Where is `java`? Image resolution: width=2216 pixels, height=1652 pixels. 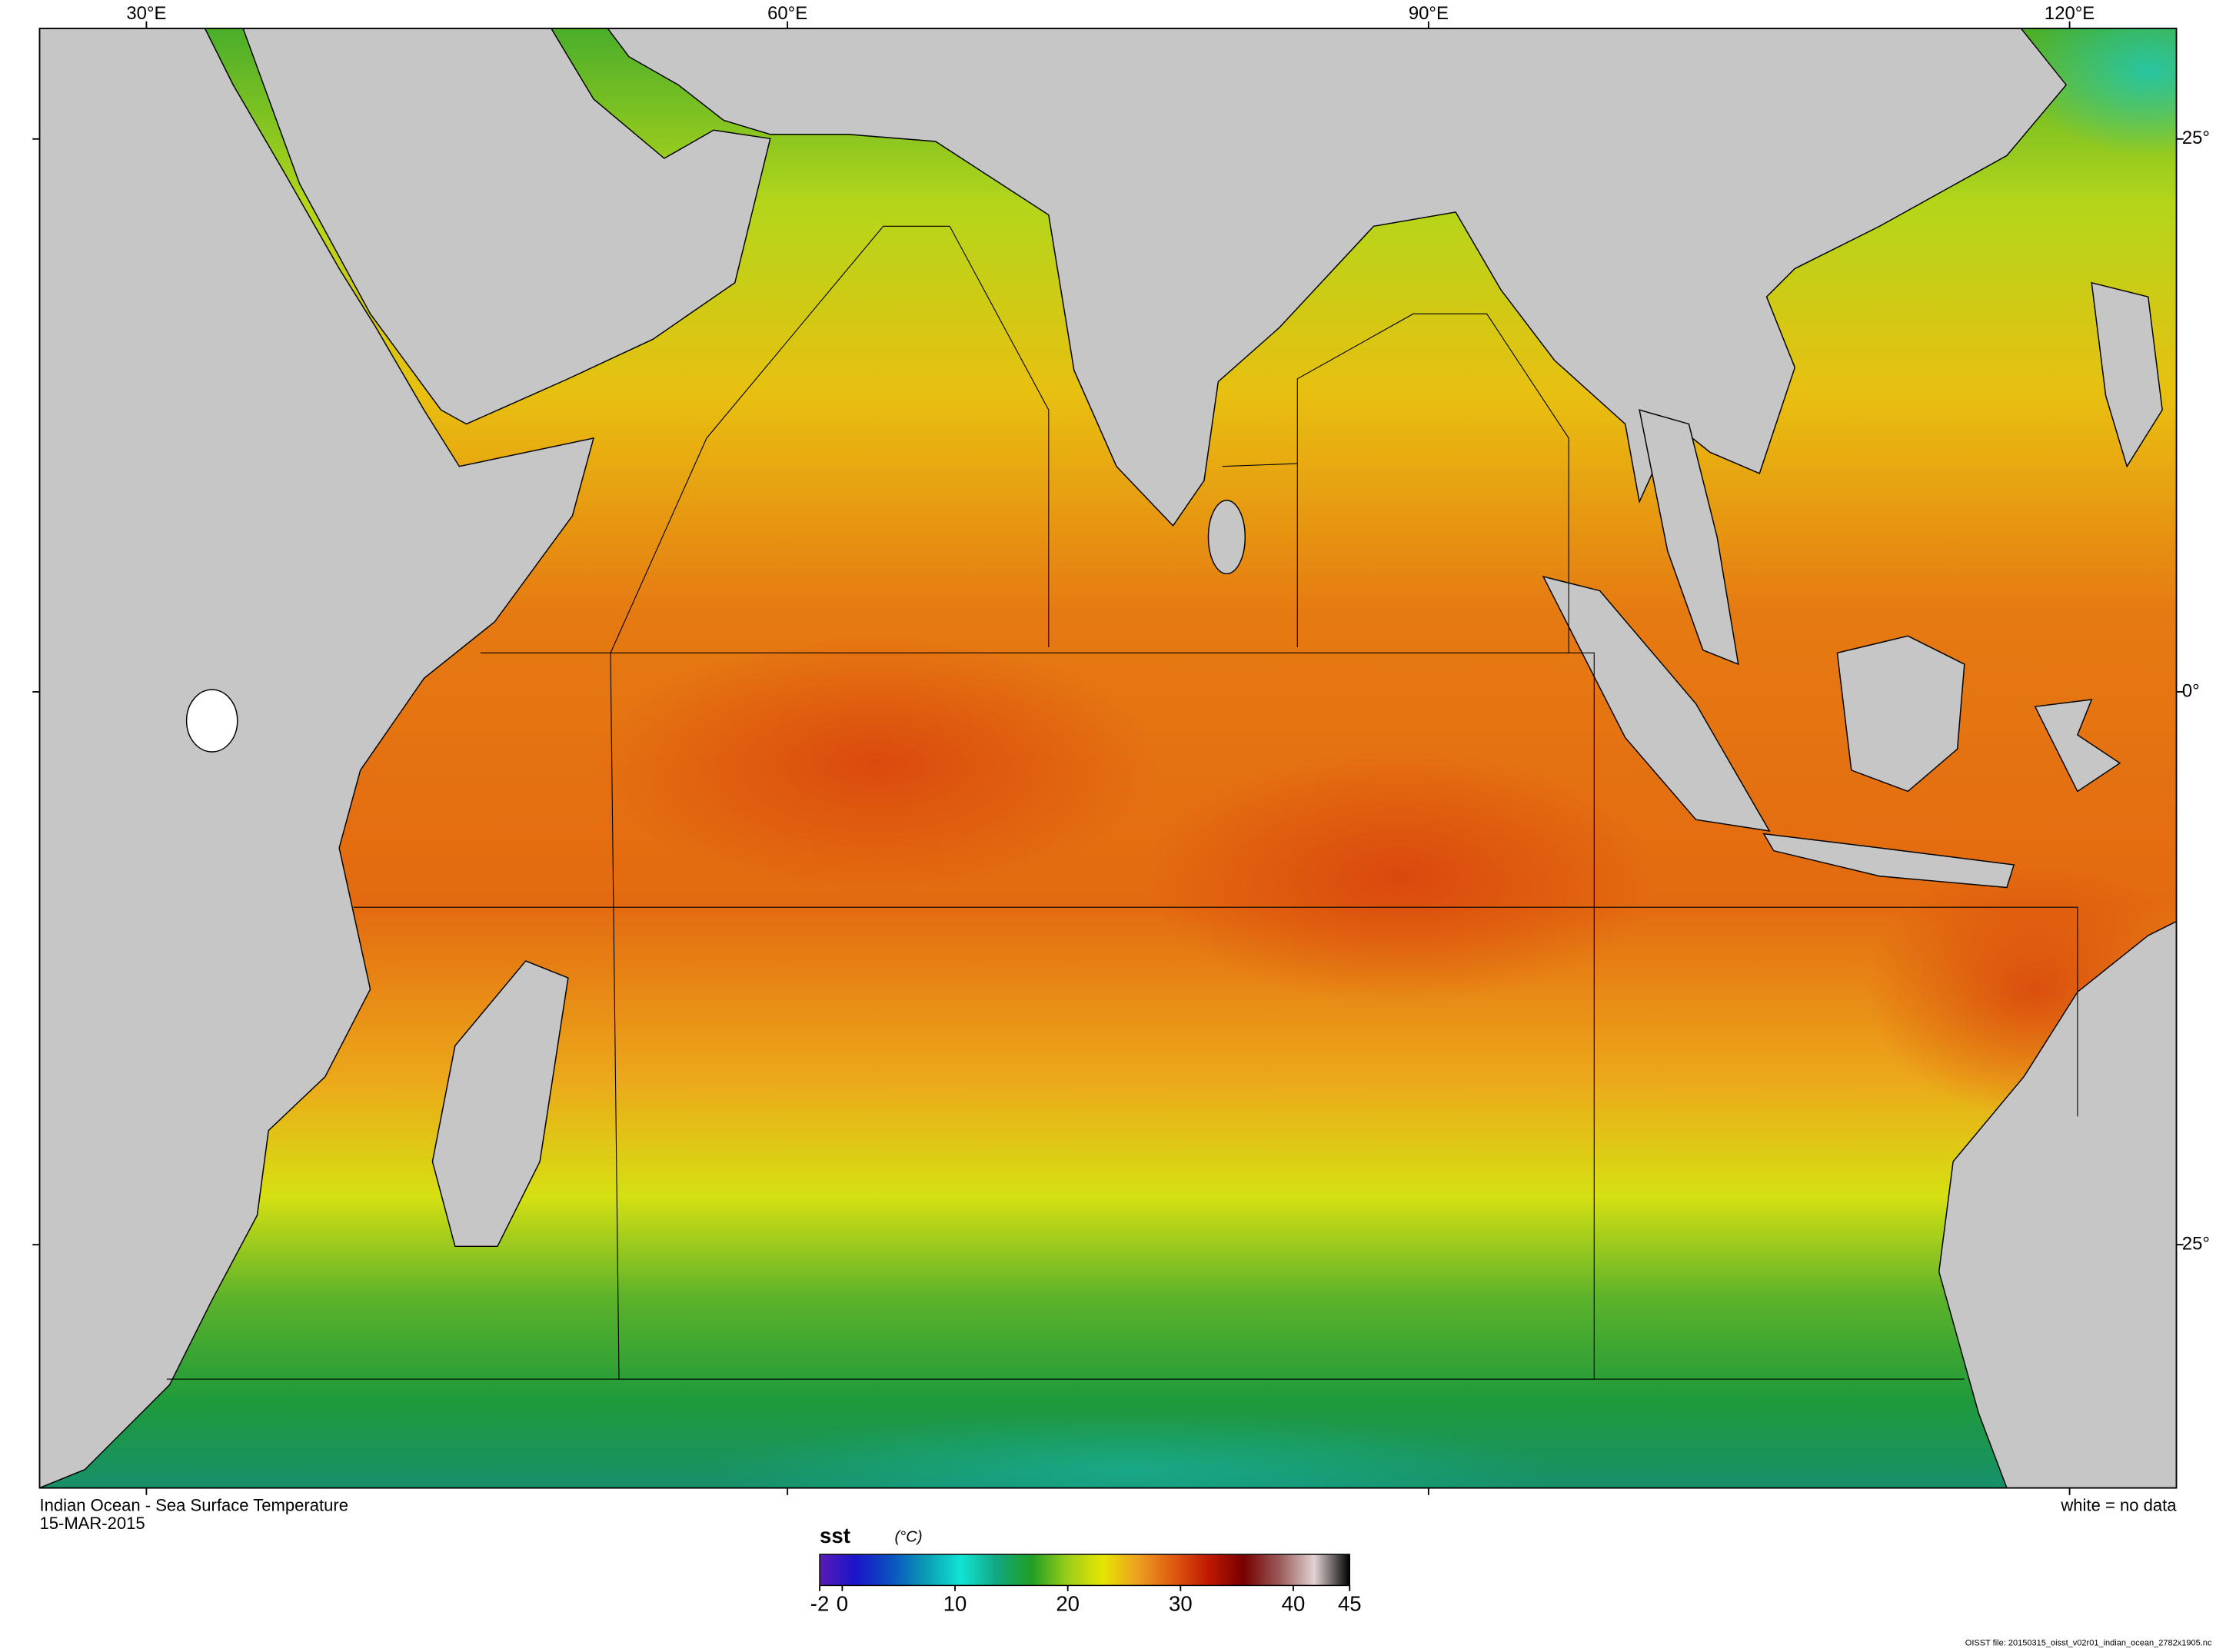
java is located at coordinates (1889, 861).